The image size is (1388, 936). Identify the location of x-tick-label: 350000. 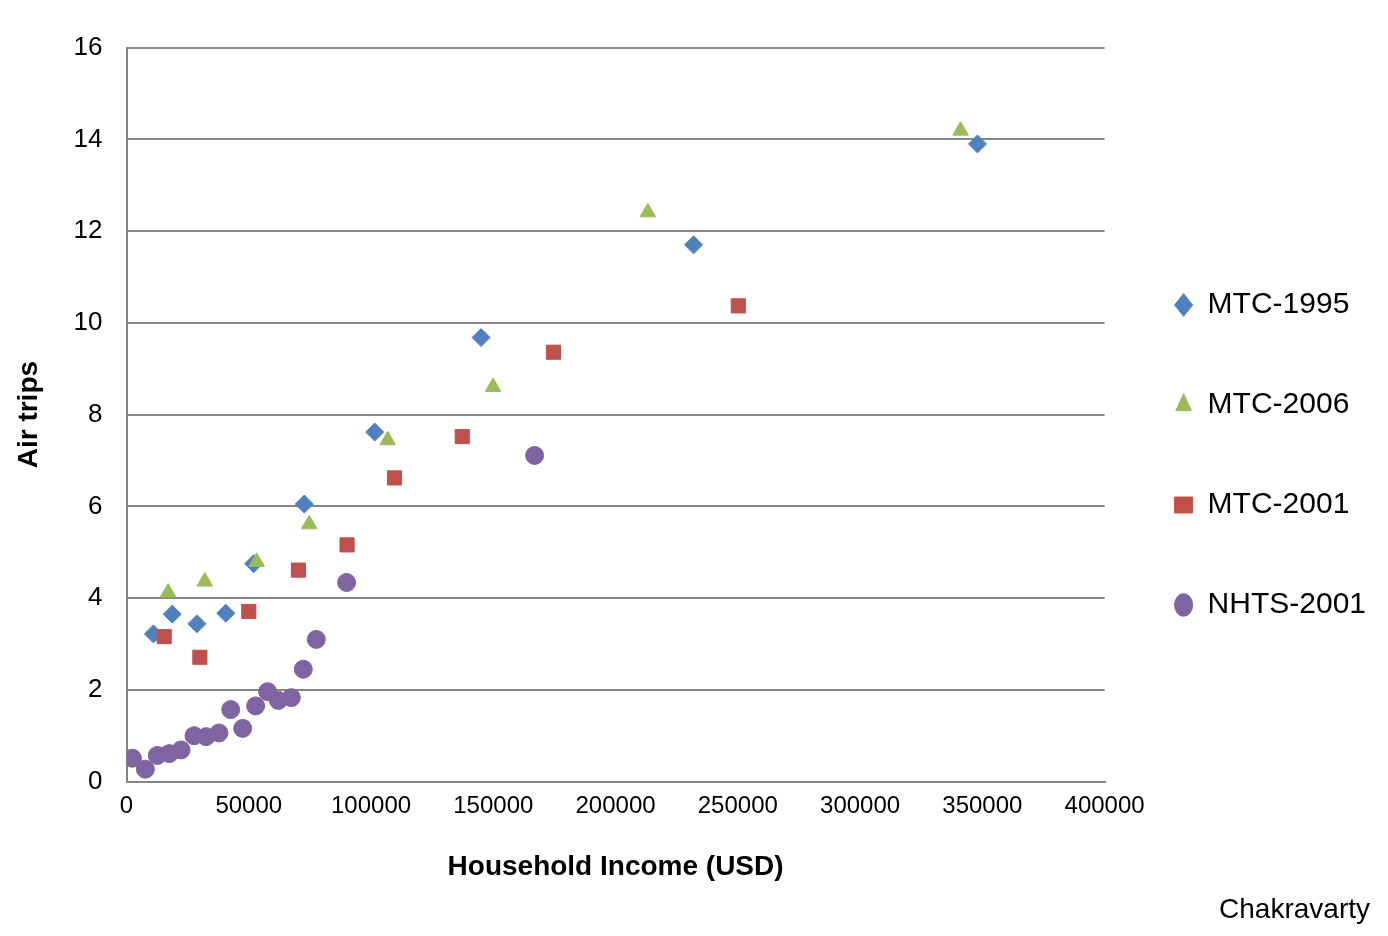
(982, 804).